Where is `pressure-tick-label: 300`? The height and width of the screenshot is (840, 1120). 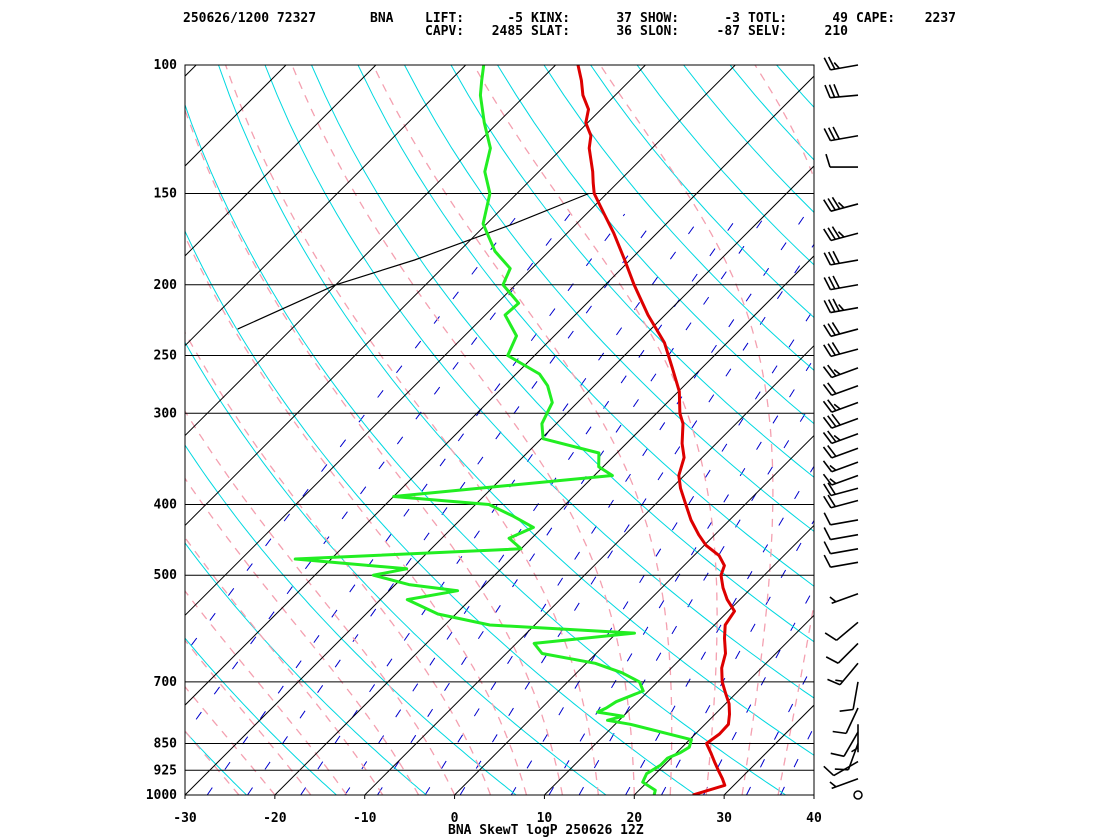
pressure-tick-label: 300 is located at coordinates (166, 413).